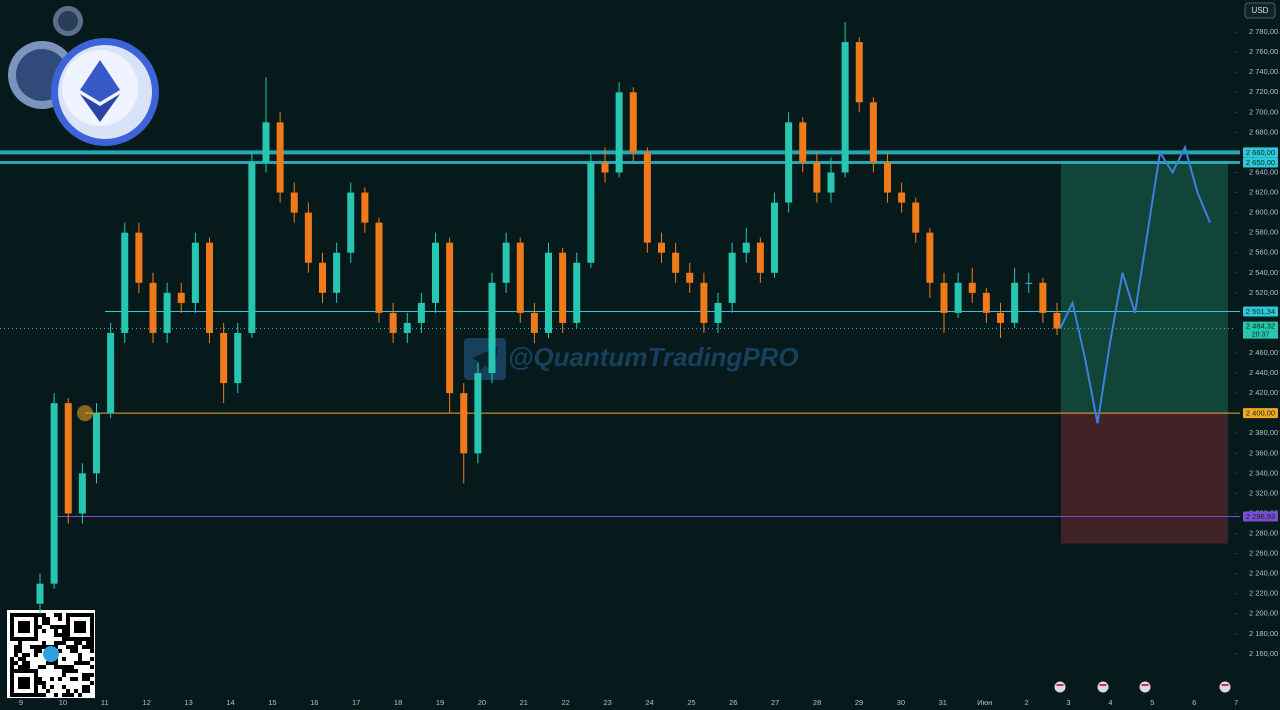 Image resolution: width=1280 pixels, height=710 pixels. I want to click on level-label: 2 660,00, so click(1260, 152).